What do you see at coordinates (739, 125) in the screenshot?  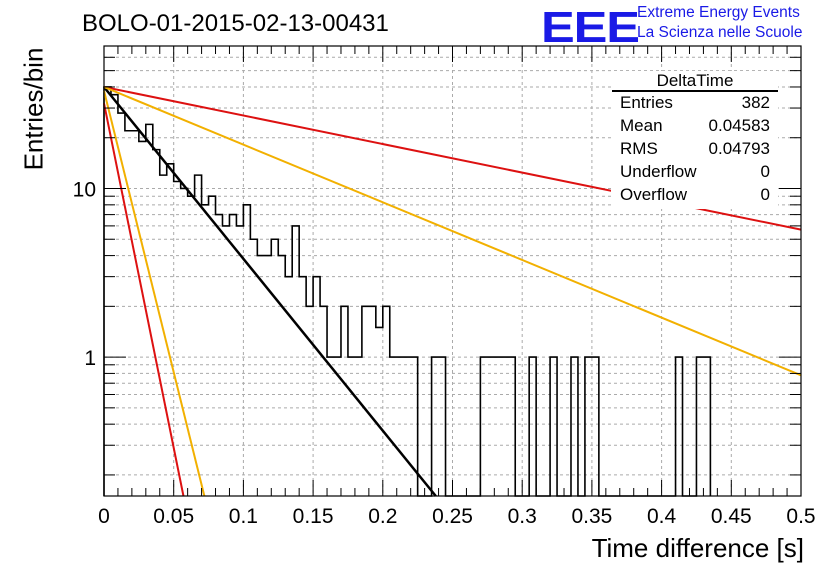 I see `stats-value: 0.04583` at bounding box center [739, 125].